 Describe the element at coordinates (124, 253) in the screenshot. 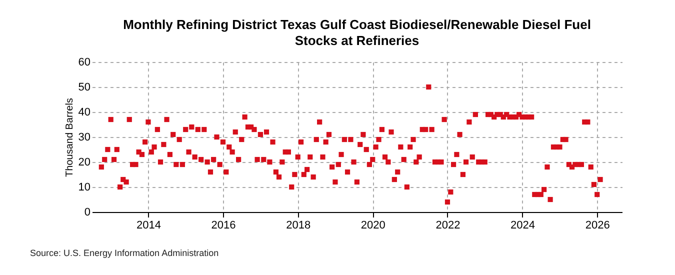

I see `source-note: Source: U.S. Energy Information Administration` at that location.